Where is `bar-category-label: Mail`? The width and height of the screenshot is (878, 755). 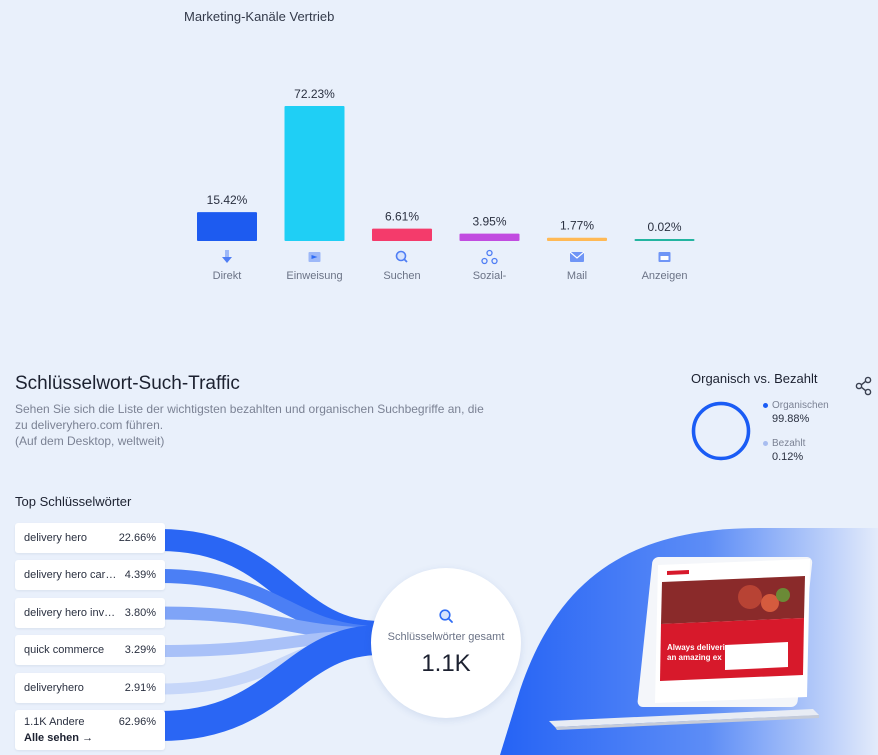
bar-category-label: Mail is located at coordinates (577, 276).